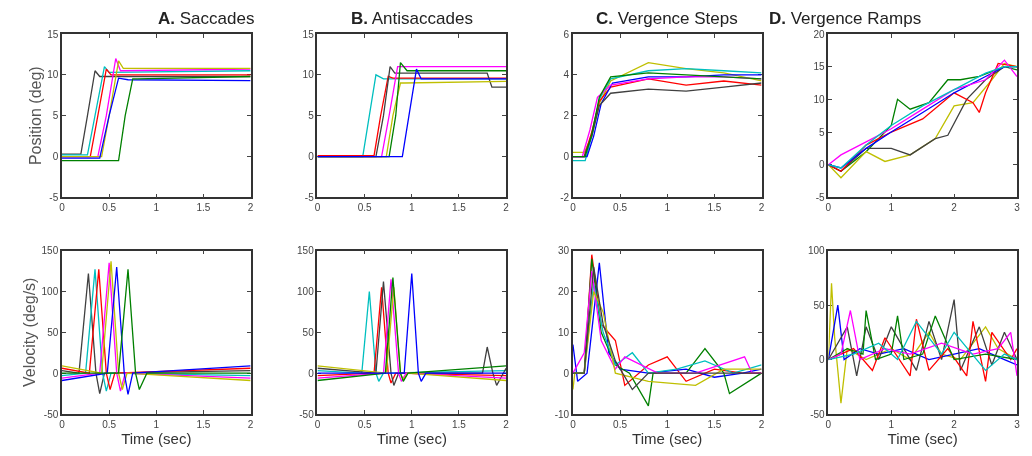  I want to click on y-tick-label: 2, so click(566, 116).